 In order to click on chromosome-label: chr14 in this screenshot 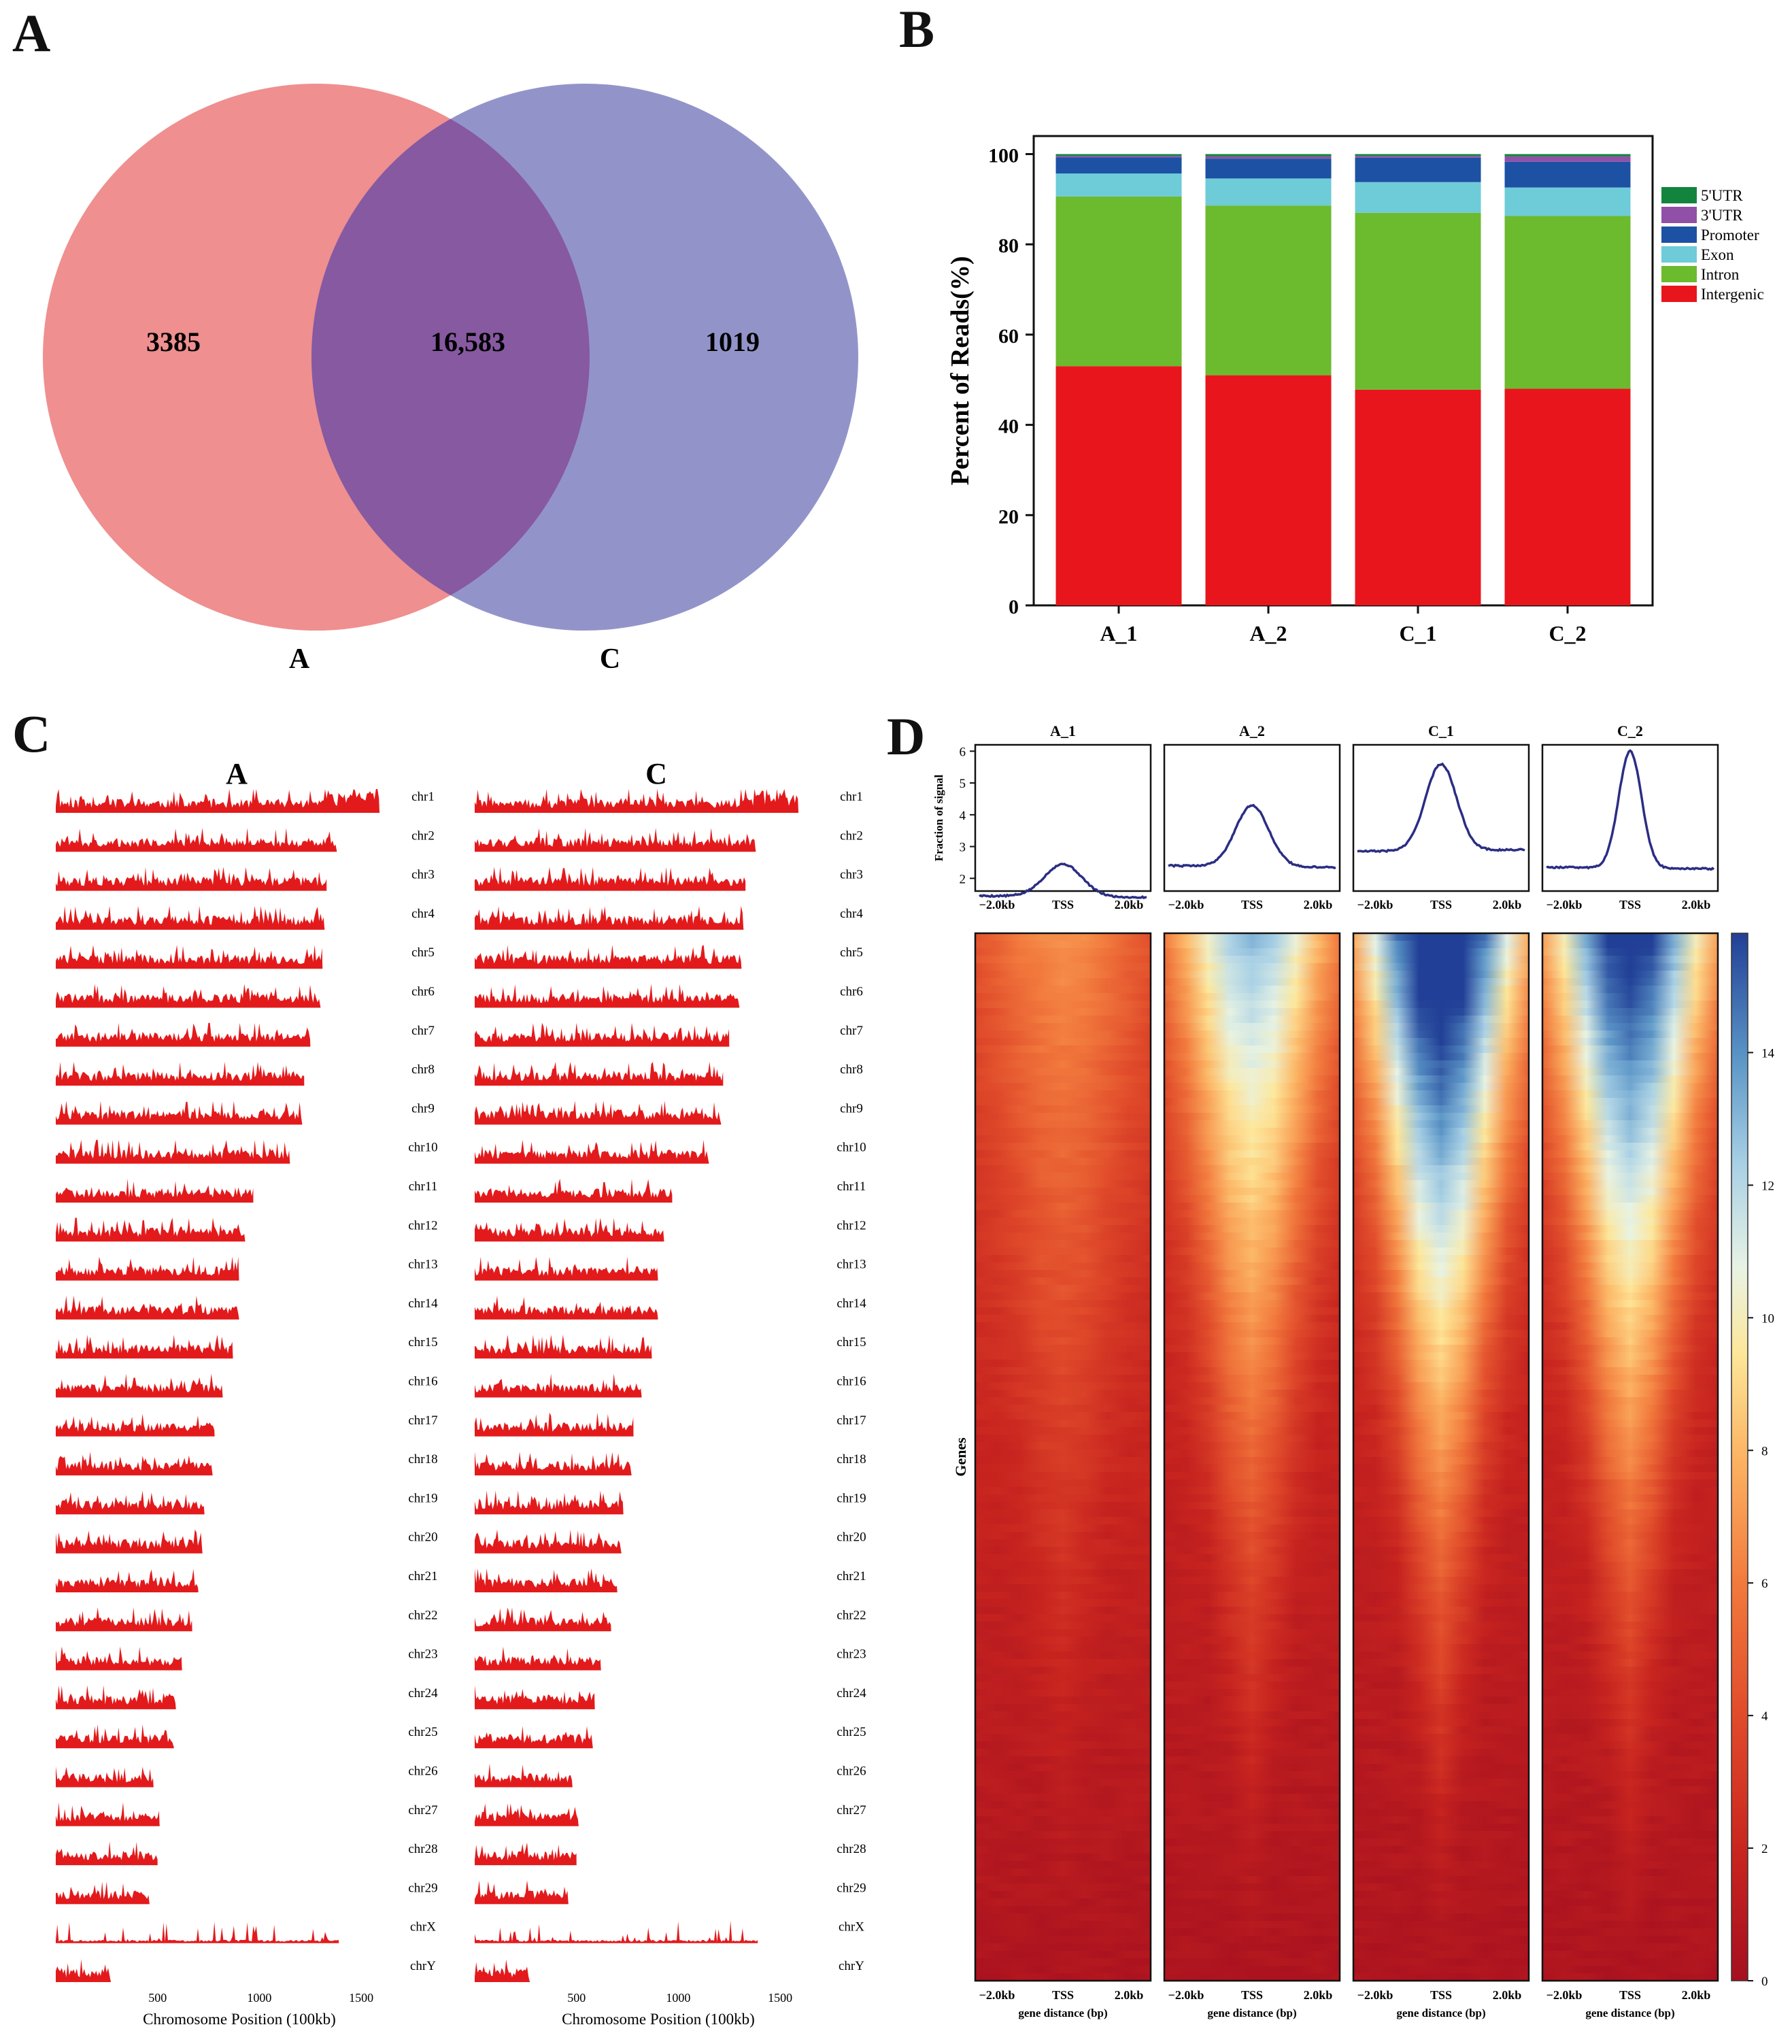, I will do `click(423, 1303)`.